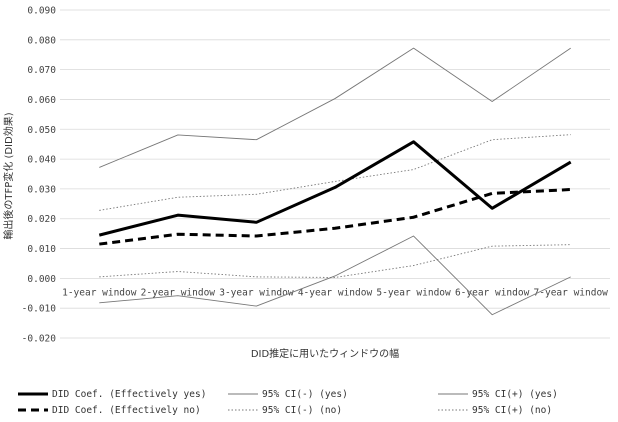  What do you see at coordinates (41, 160) in the screenshot?
I see `y-tick-label: 0.040` at bounding box center [41, 160].